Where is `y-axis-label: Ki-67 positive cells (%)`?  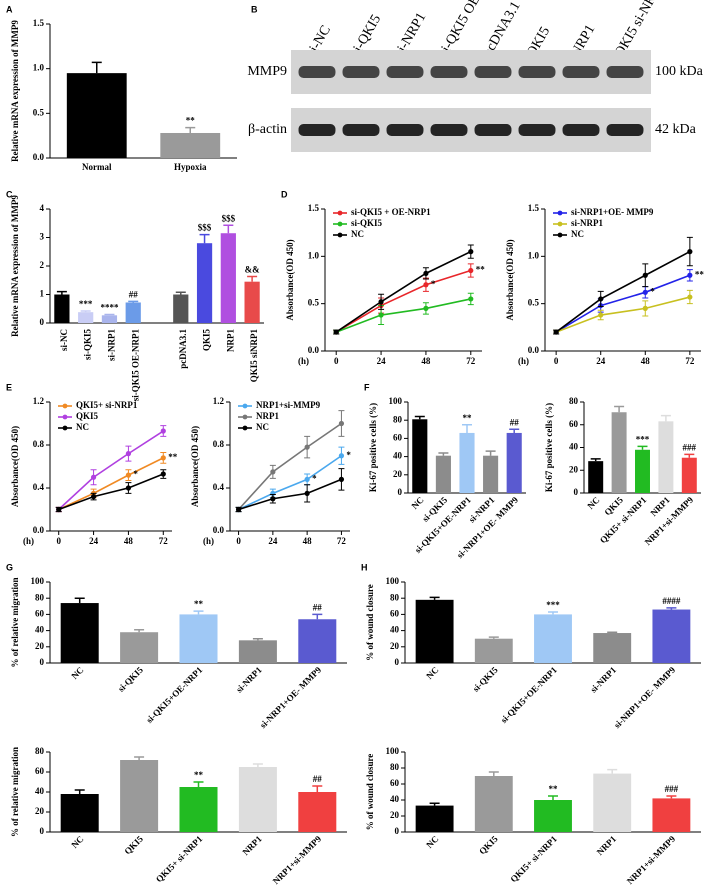 y-axis-label: Ki-67 positive cells (%) is located at coordinates (373, 447).